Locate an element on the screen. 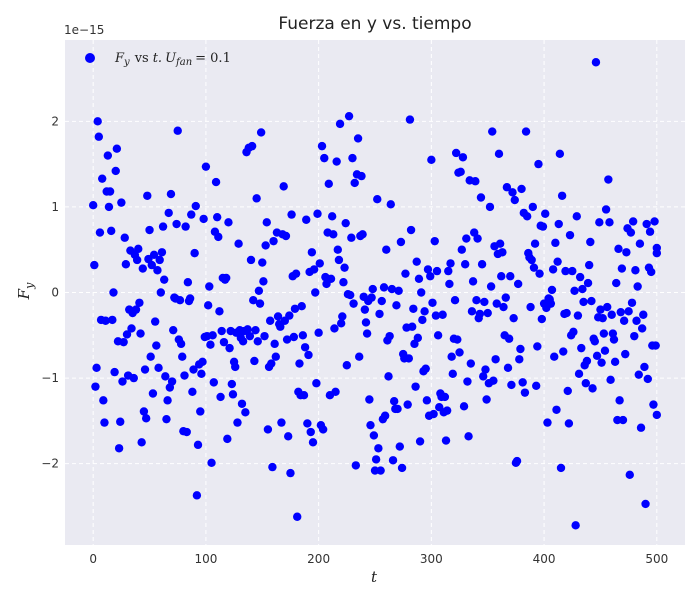 Image resolution: width=700 pixels, height=600 pixels. y-tick-label: 0 is located at coordinates (55, 293).